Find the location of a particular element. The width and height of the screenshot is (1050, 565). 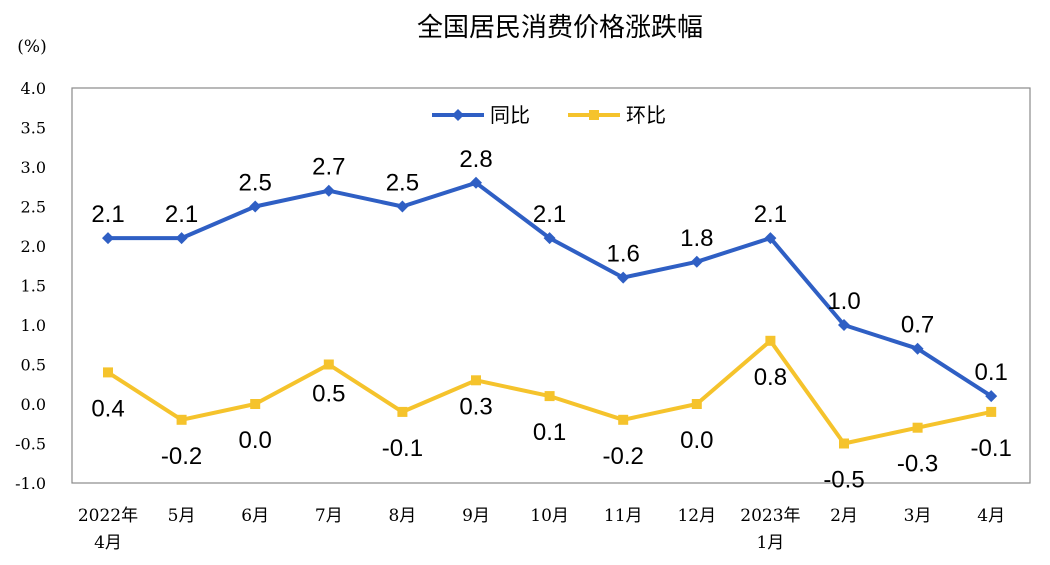

y-tick-label: 3.5 is located at coordinates (33, 128).